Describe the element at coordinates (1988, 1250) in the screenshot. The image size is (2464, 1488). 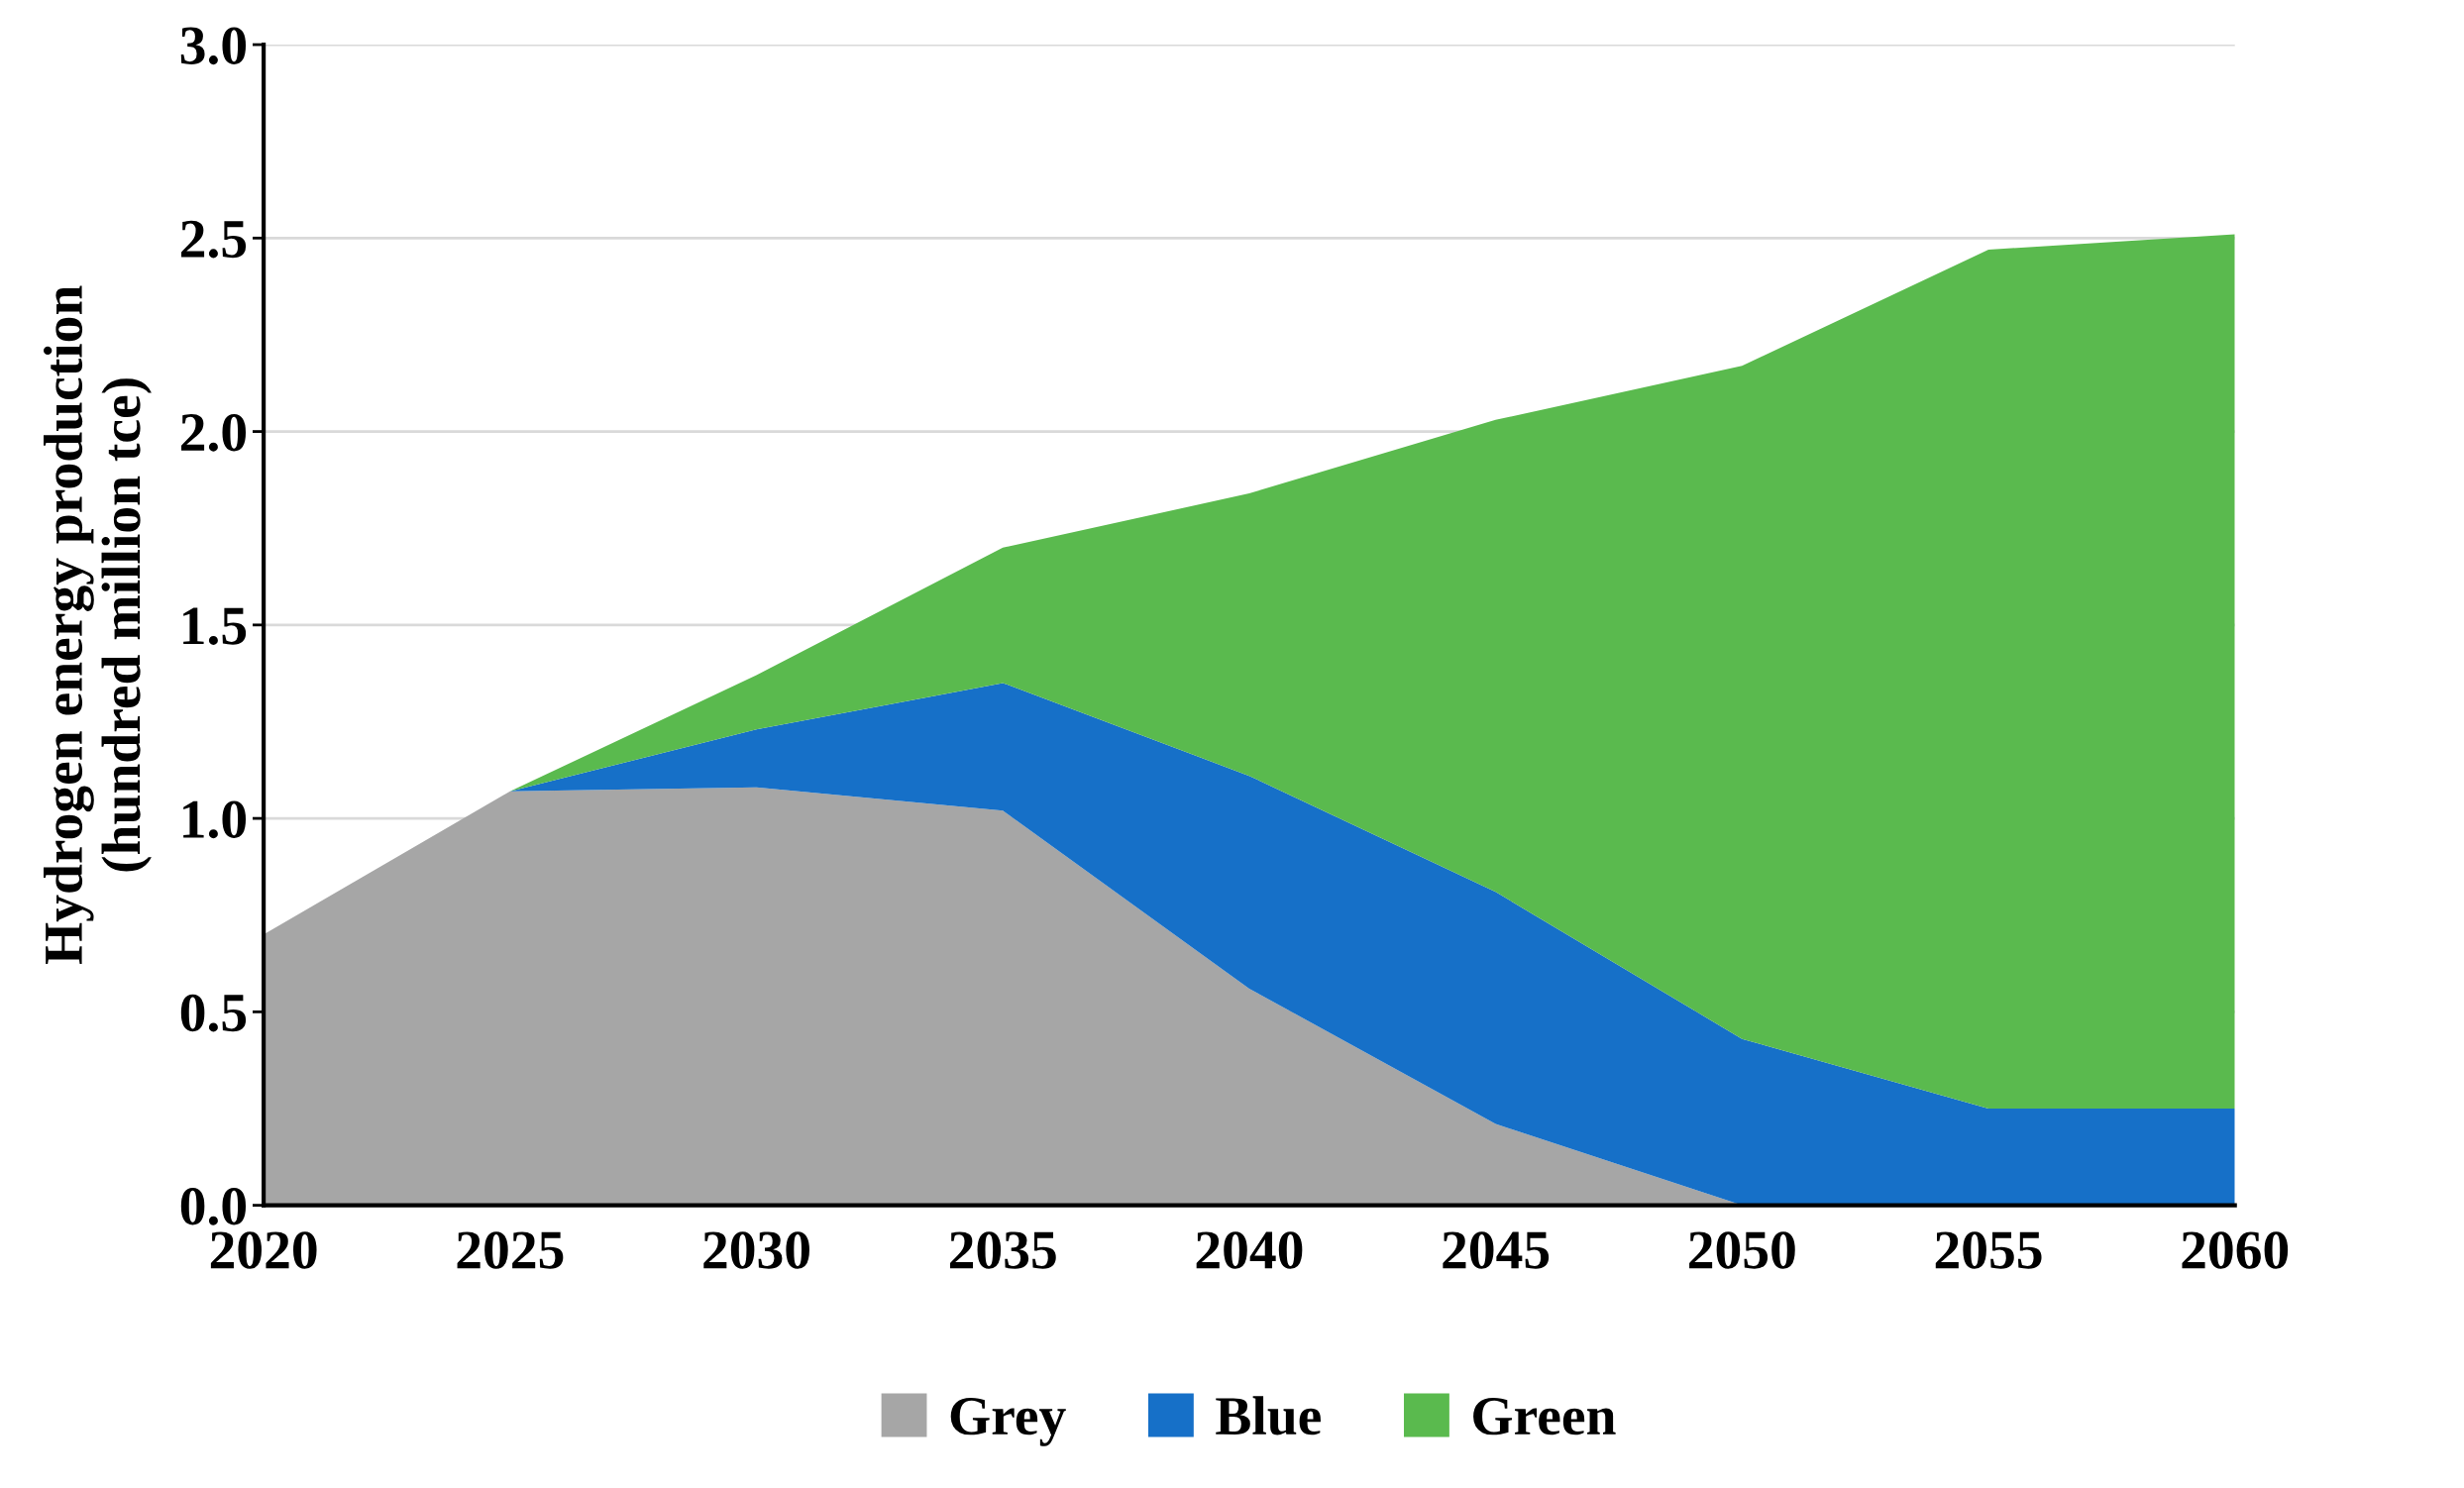
I see `x-tick-label: 2055` at that location.